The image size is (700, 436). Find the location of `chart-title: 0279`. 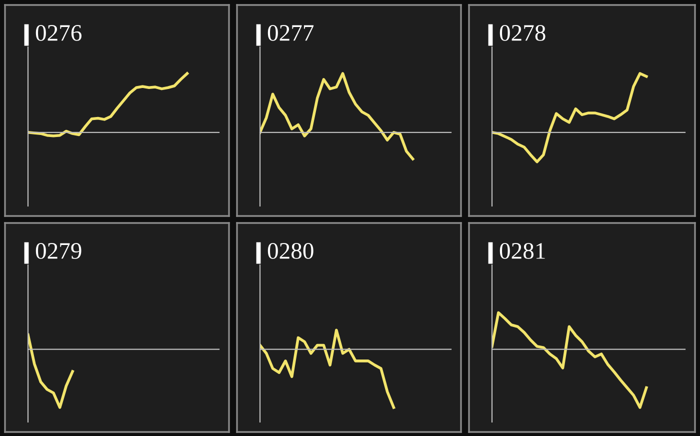

chart-title: 0279 is located at coordinates (59, 250).